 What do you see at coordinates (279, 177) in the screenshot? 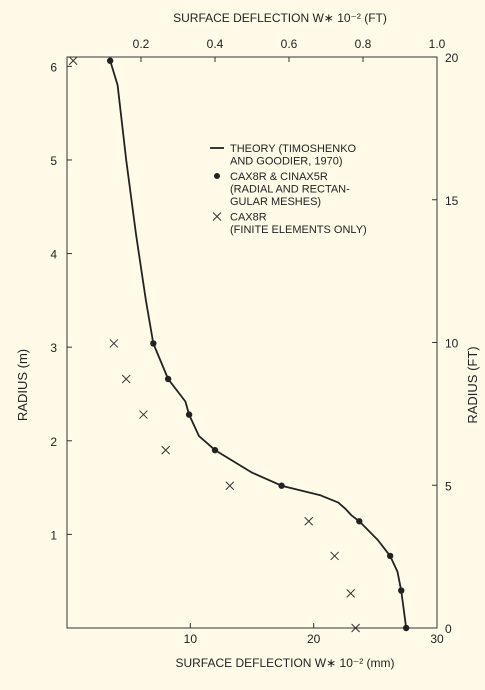
I see `legend-entry-text: CAX8R & CINAX5R` at bounding box center [279, 177].